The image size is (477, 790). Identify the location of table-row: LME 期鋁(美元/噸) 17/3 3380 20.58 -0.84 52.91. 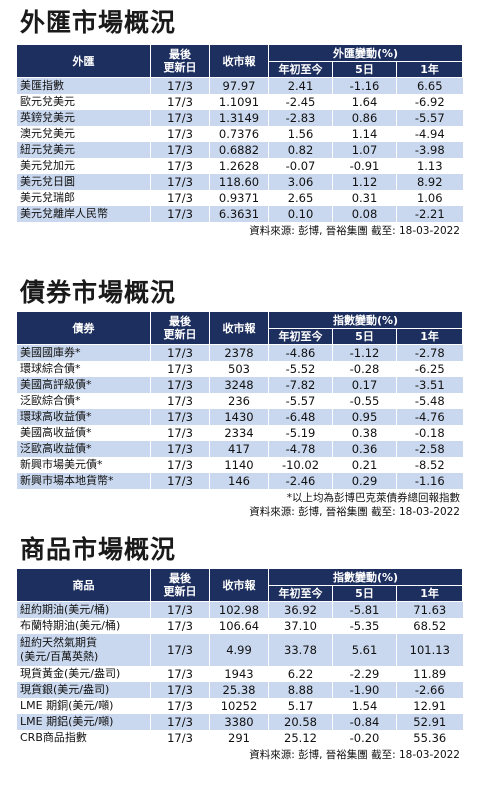
(239, 722).